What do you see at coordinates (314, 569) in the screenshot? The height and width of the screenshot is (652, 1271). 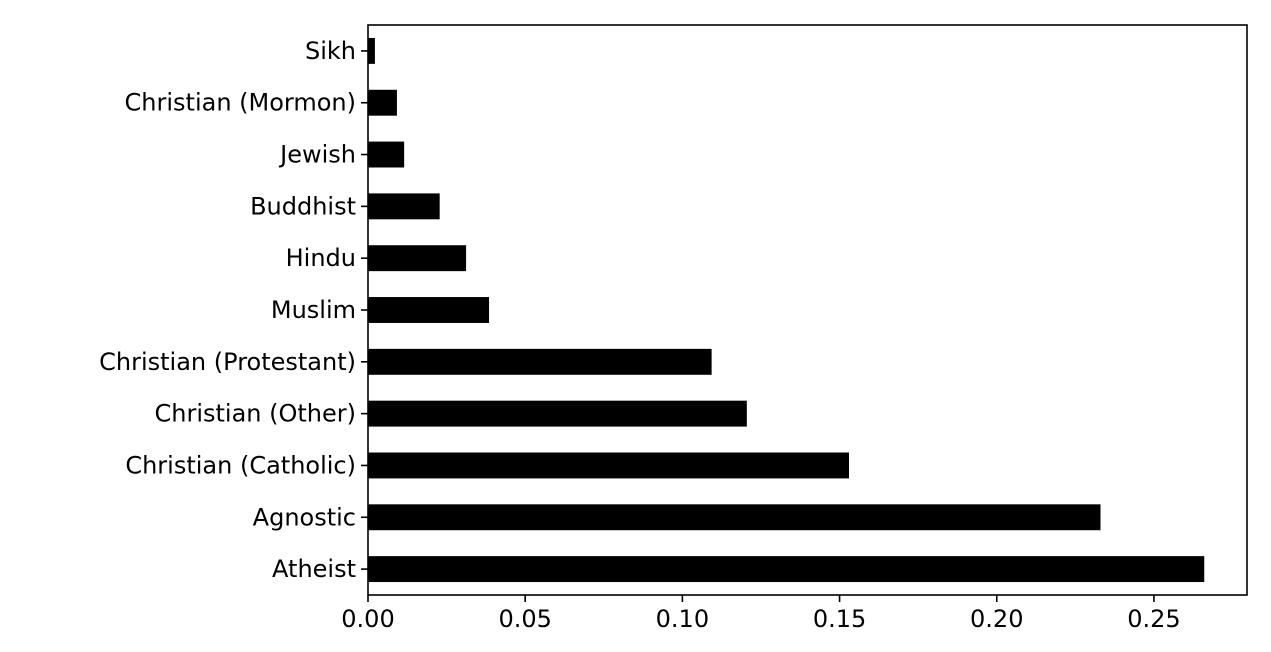 I see `y-tick-label-atheist: Atheist` at bounding box center [314, 569].